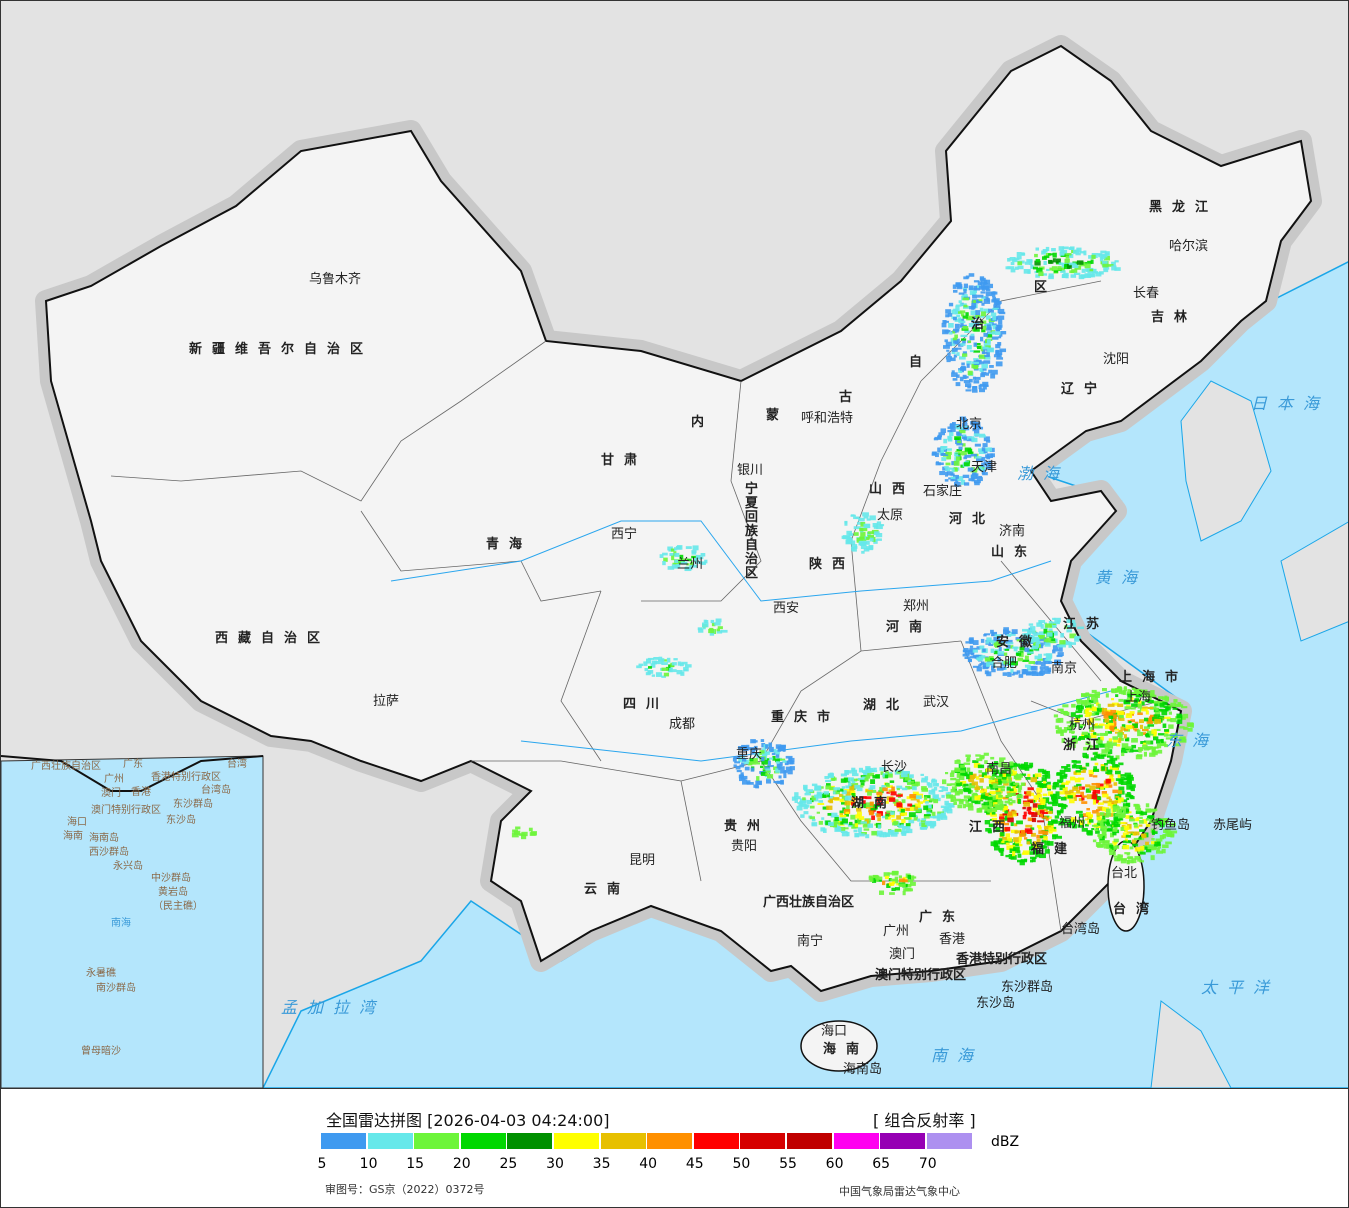 This screenshot has height=1208, width=1349. What do you see at coordinates (114, 779) in the screenshot?
I see `inset-label: 广州` at bounding box center [114, 779].